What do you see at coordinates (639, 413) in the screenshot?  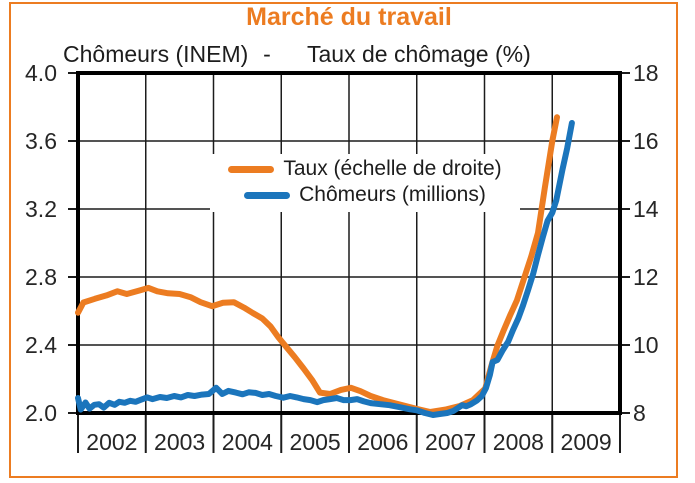 I see `y-axis-tick-label-right: 8` at bounding box center [639, 413].